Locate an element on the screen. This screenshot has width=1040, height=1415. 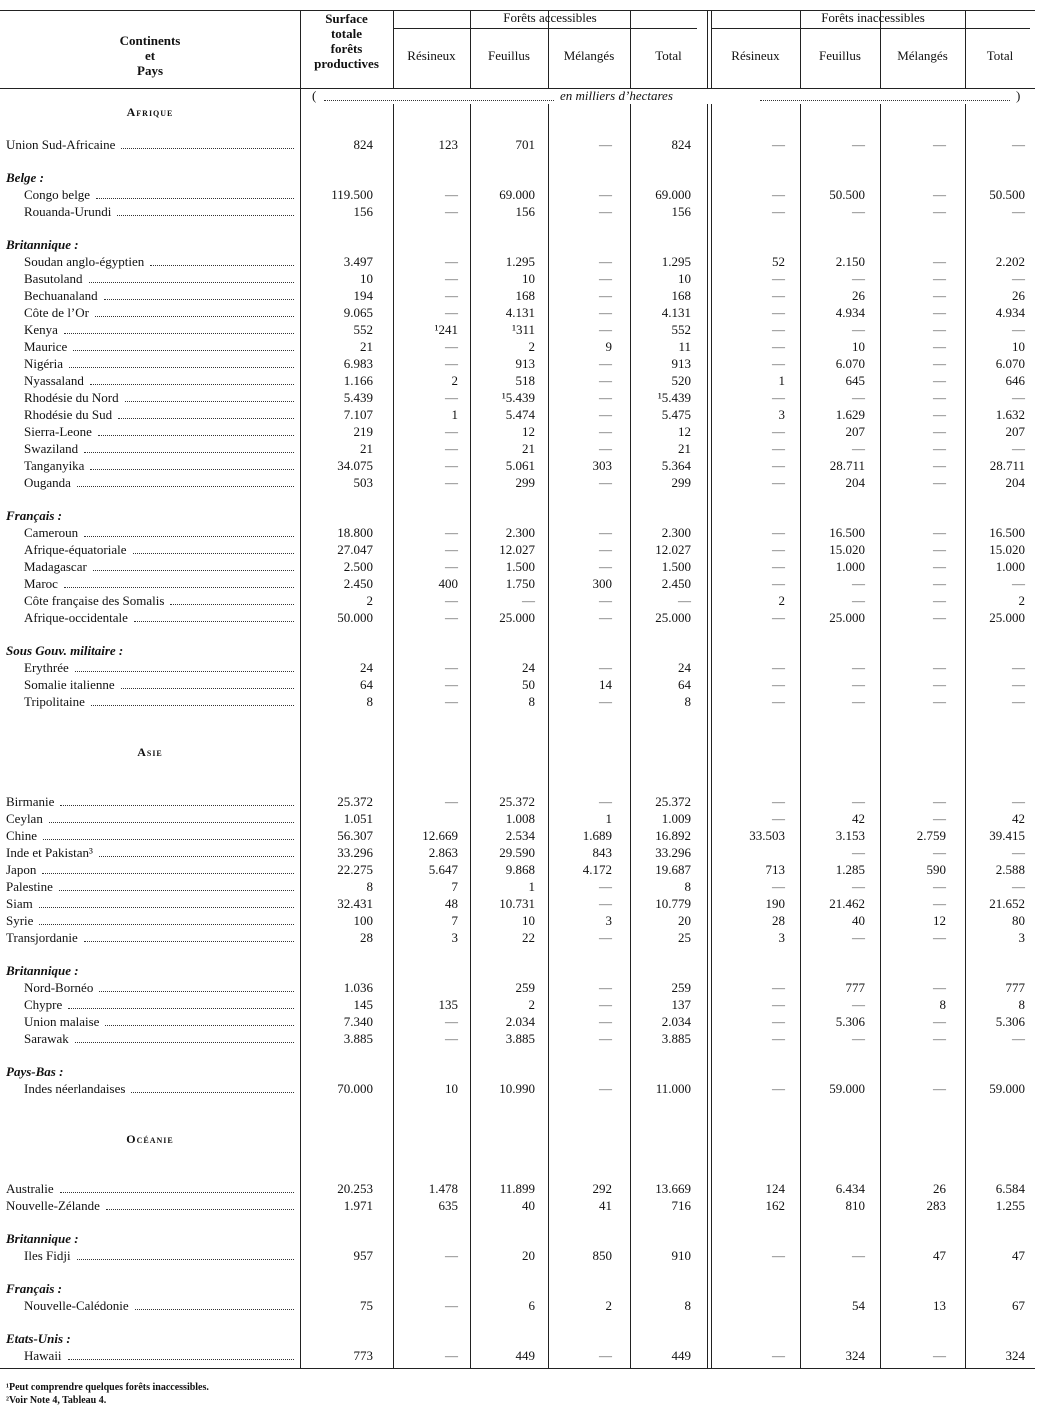
group-heading: Pays-Bas : is located at coordinates (35, 1071).